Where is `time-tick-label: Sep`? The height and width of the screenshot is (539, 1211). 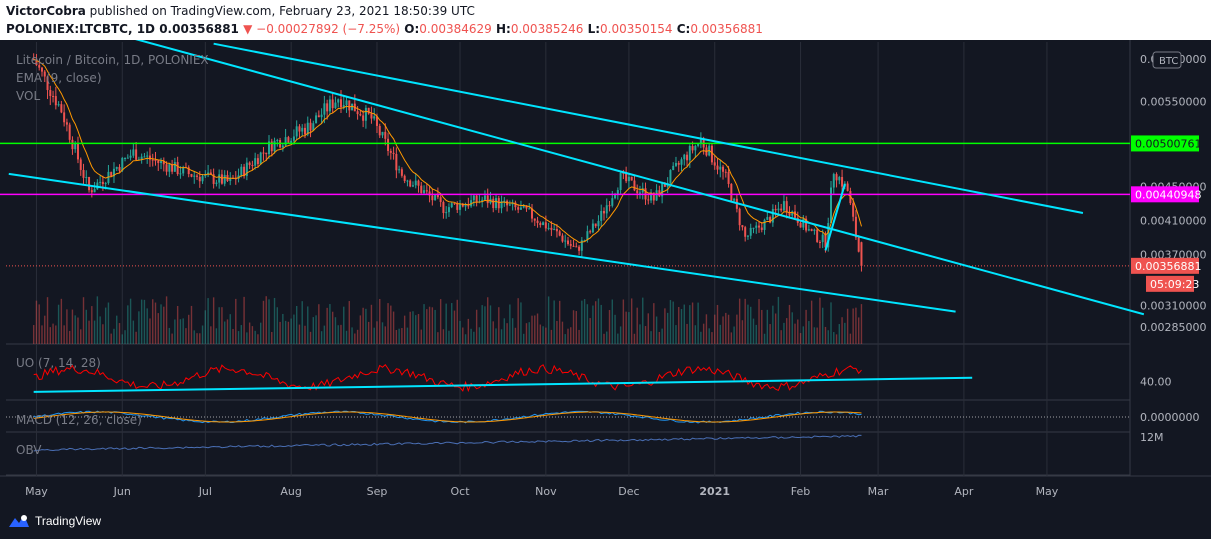
time-tick-label: Sep is located at coordinates (377, 491).